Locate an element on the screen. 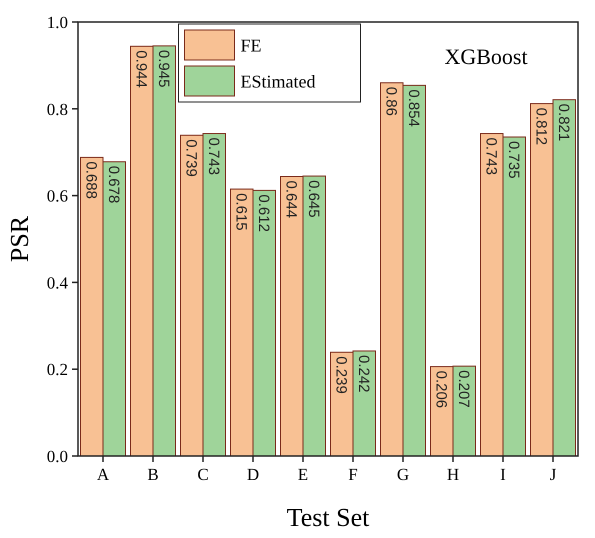 The height and width of the screenshot is (538, 595). data-label: 0.812 is located at coordinates (541, 127).